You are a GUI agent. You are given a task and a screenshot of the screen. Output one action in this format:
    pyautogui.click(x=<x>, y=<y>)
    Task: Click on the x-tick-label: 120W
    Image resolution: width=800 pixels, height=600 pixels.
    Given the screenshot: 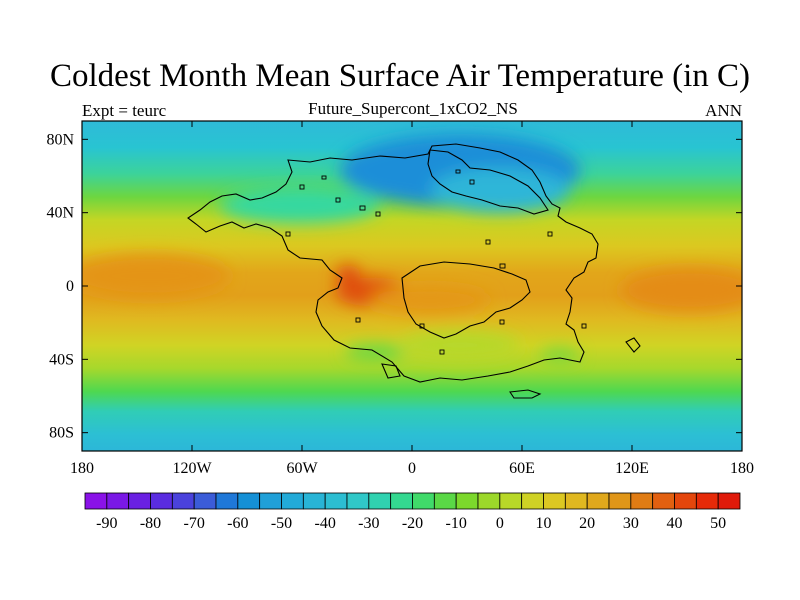 What is the action you would take?
    pyautogui.click(x=192, y=468)
    